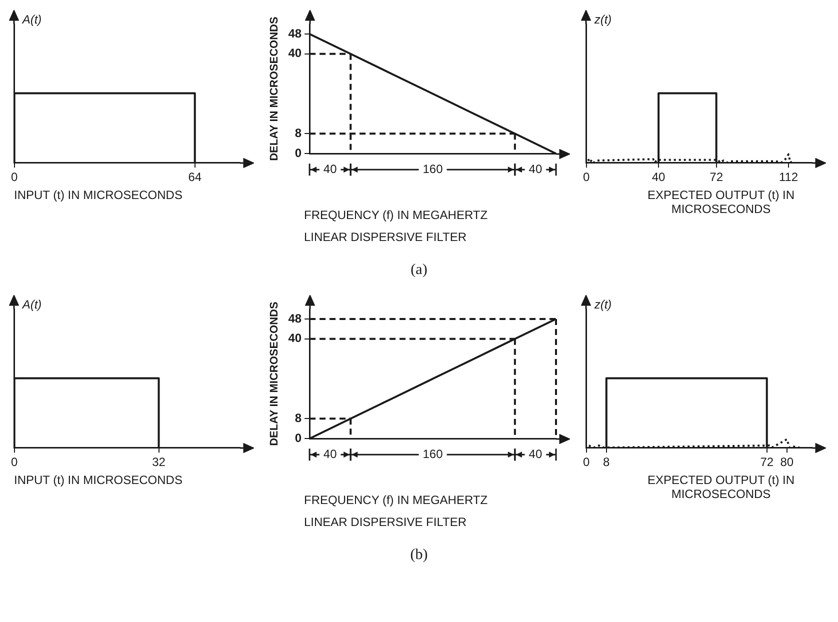  What do you see at coordinates (195, 177) in the screenshot?
I see `x-tick-label: 64` at bounding box center [195, 177].